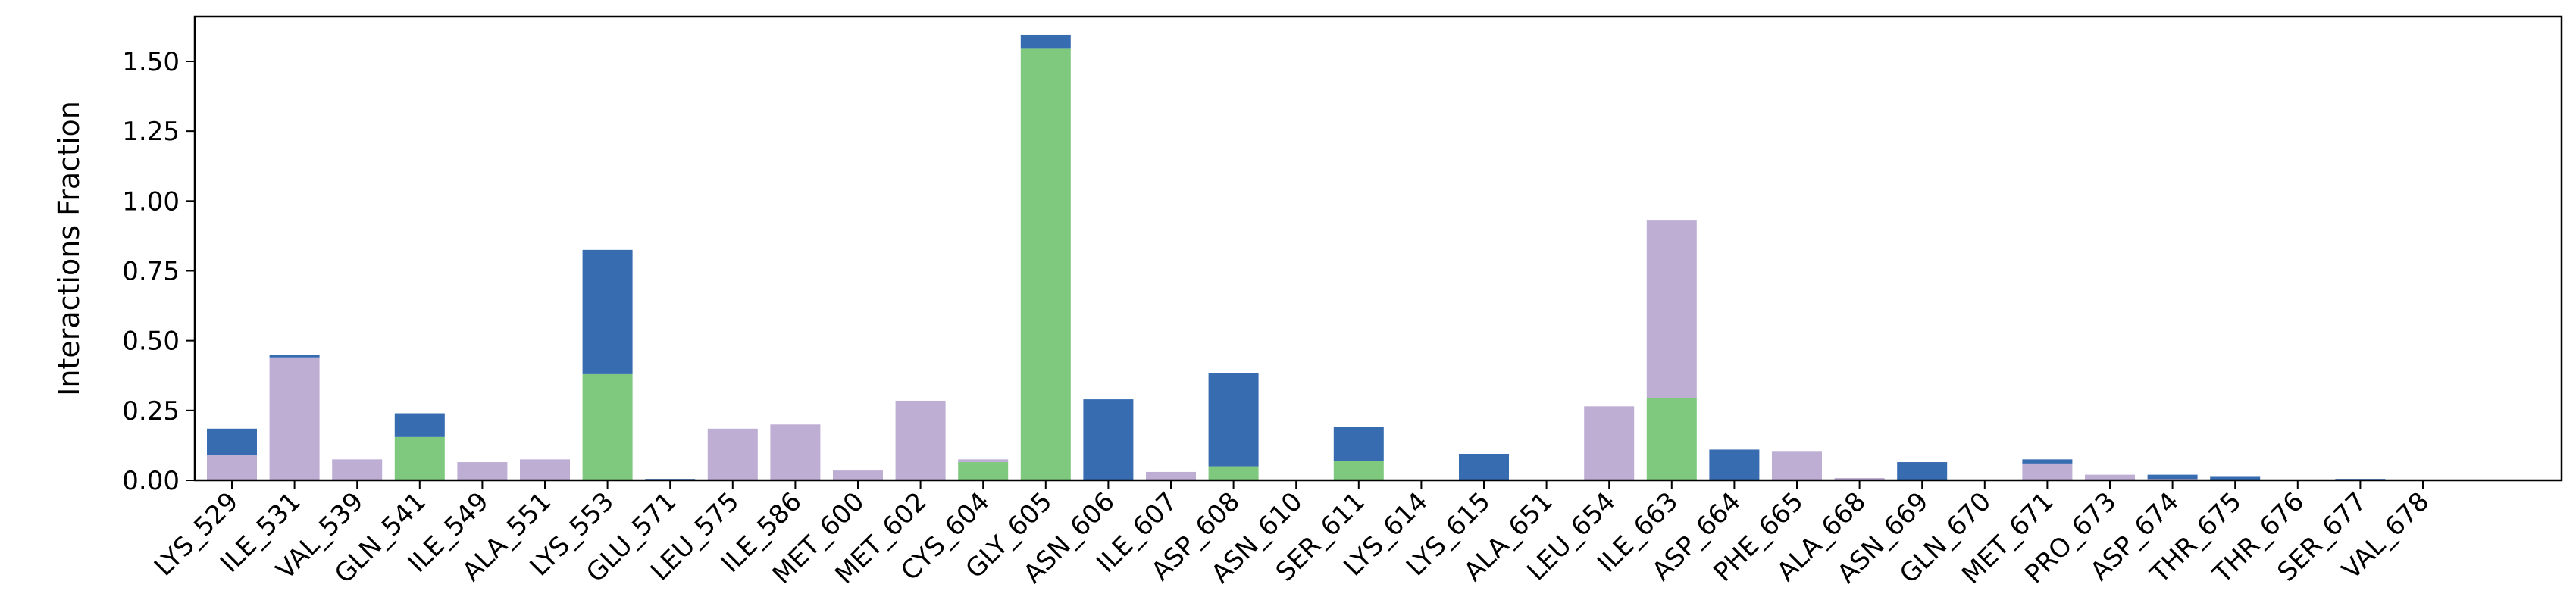 This screenshot has width=2576, height=600. What do you see at coordinates (151, 412) in the screenshot?
I see `y-tick-label: 0.25` at bounding box center [151, 412].